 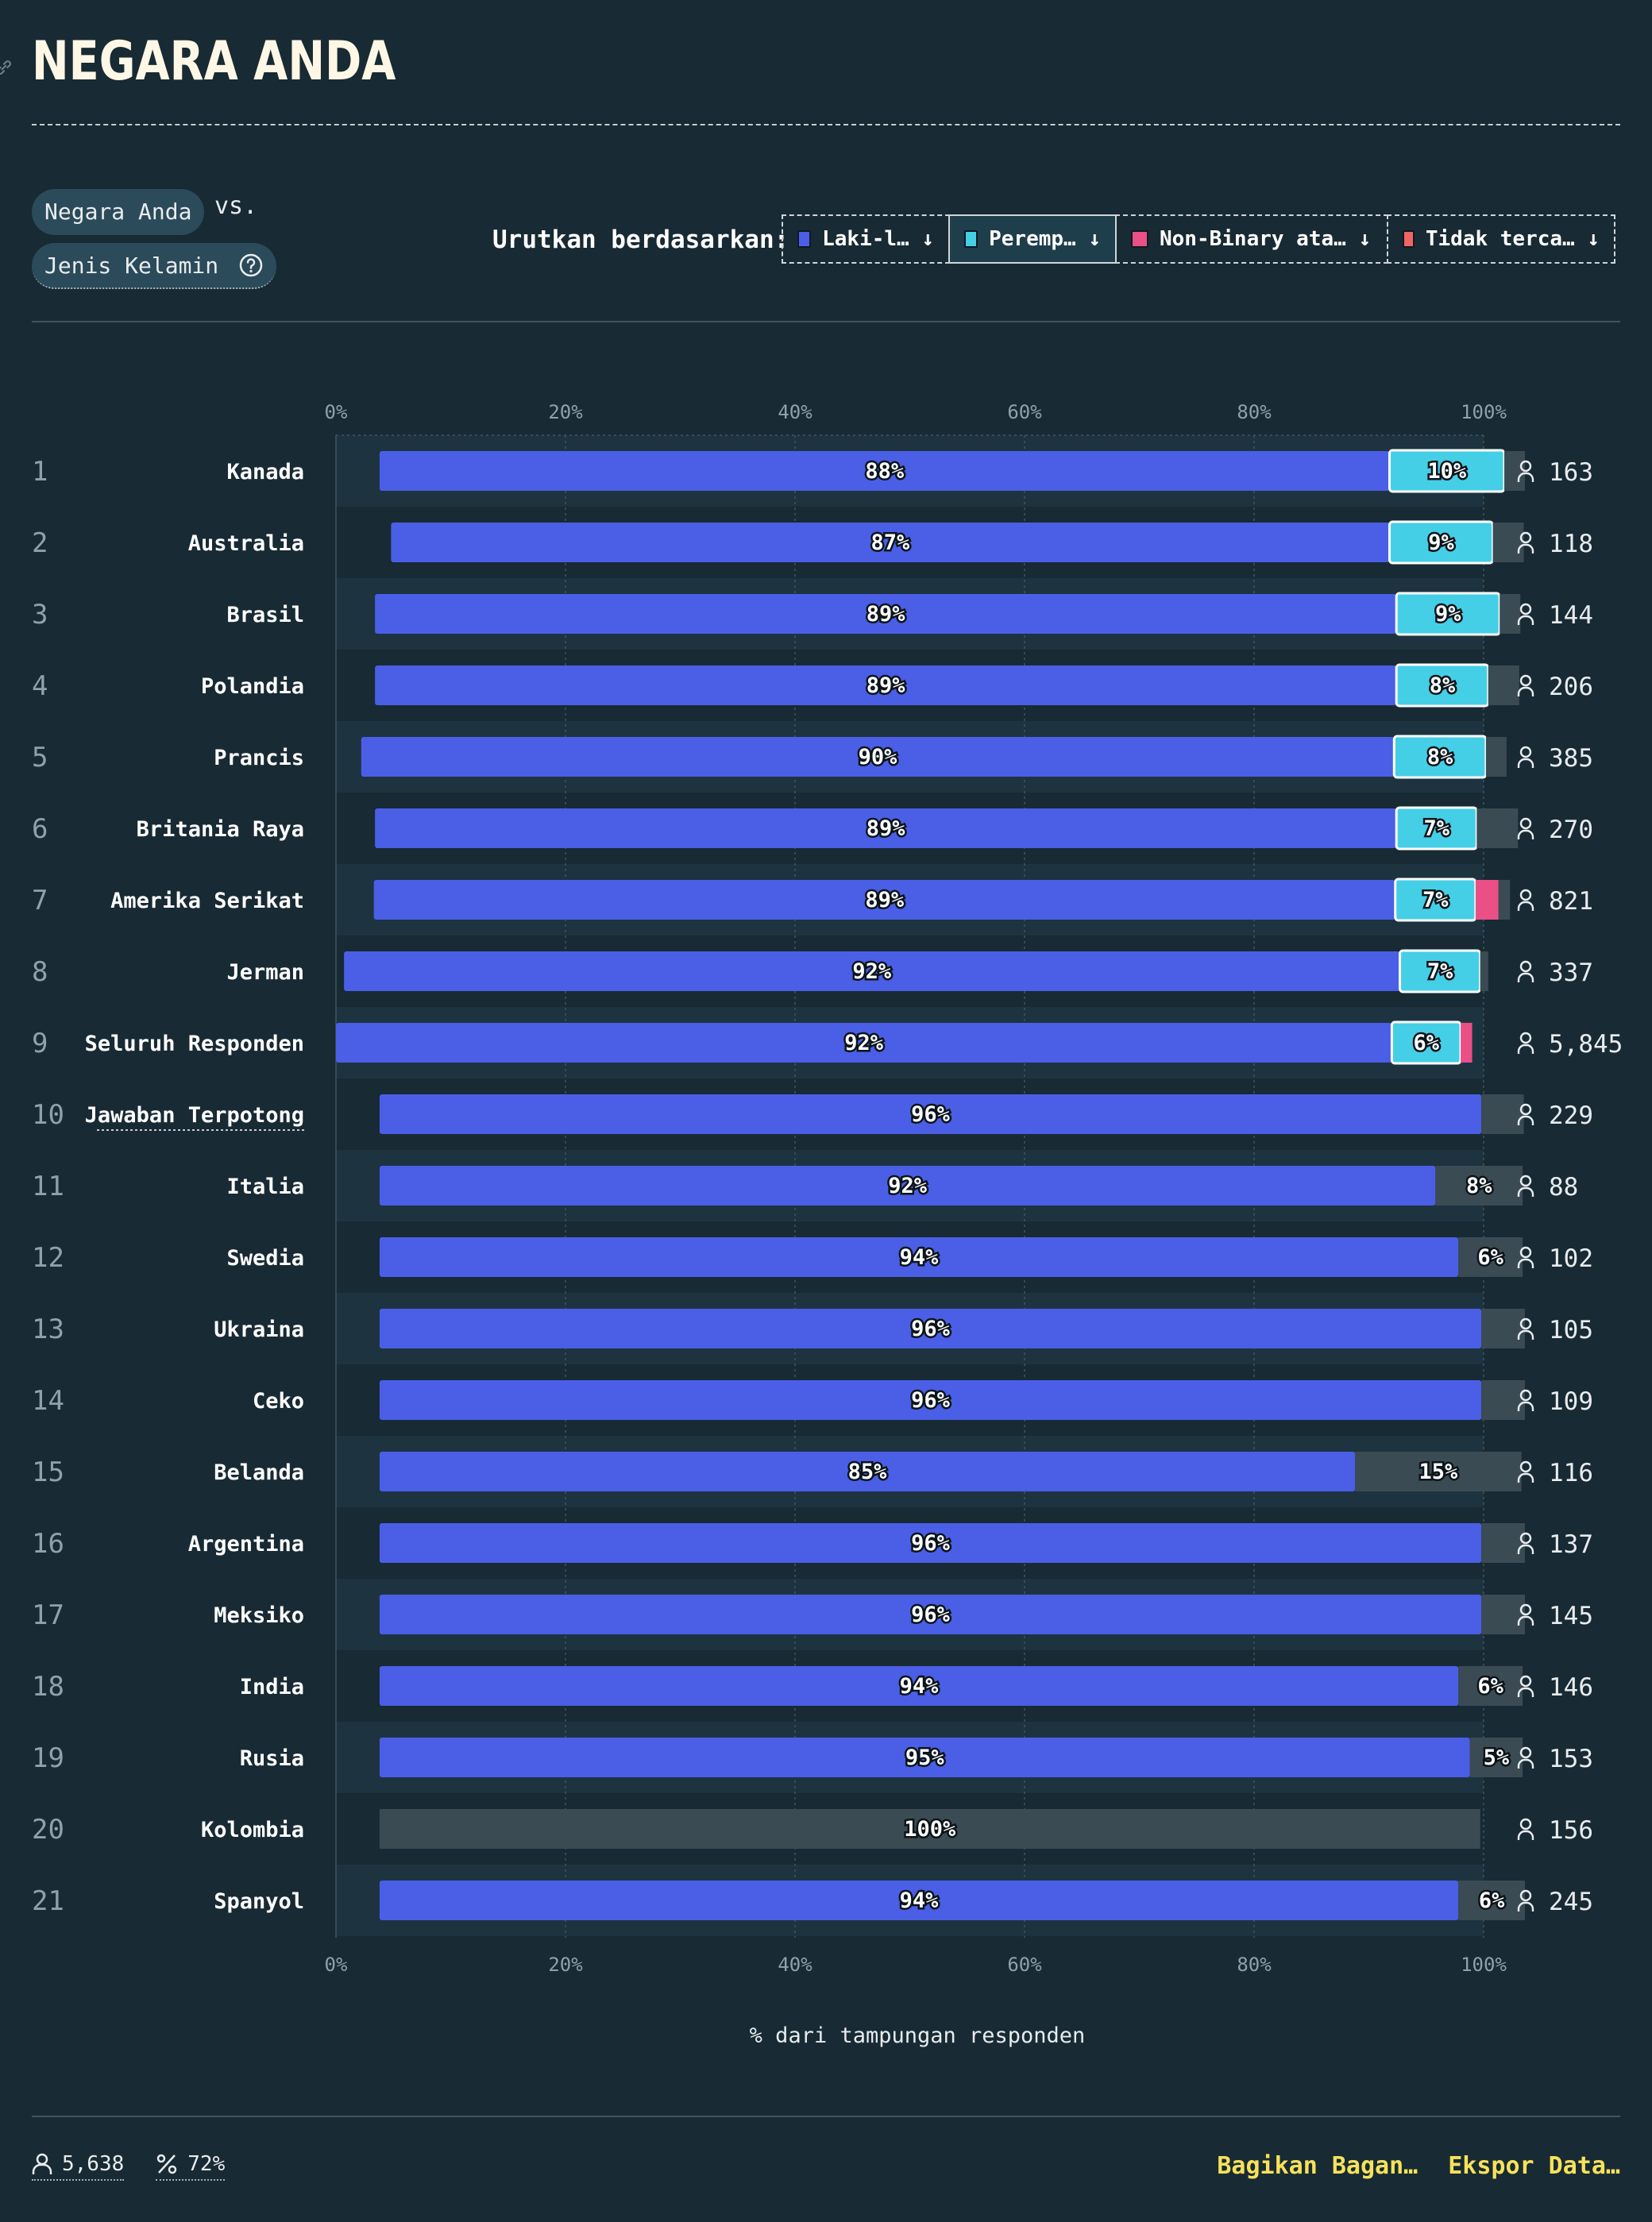 I want to click on bar-other-label: 15%, so click(x=1439, y=1472).